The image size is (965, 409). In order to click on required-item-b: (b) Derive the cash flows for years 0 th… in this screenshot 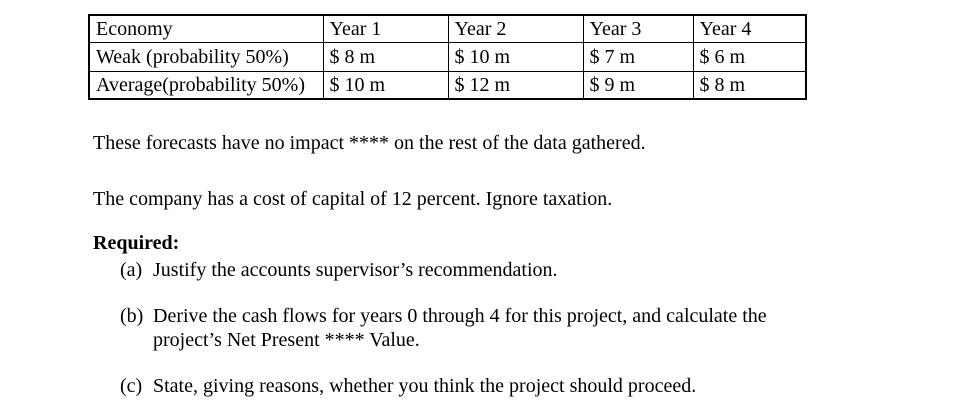, I will do `click(466, 328)`.